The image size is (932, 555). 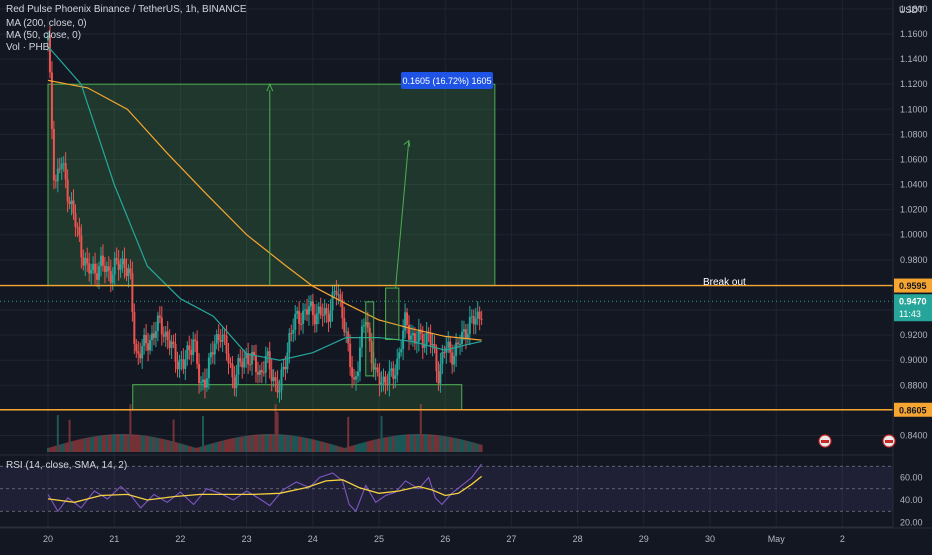 I want to click on lower-line-badge-bg, so click(x=913, y=409).